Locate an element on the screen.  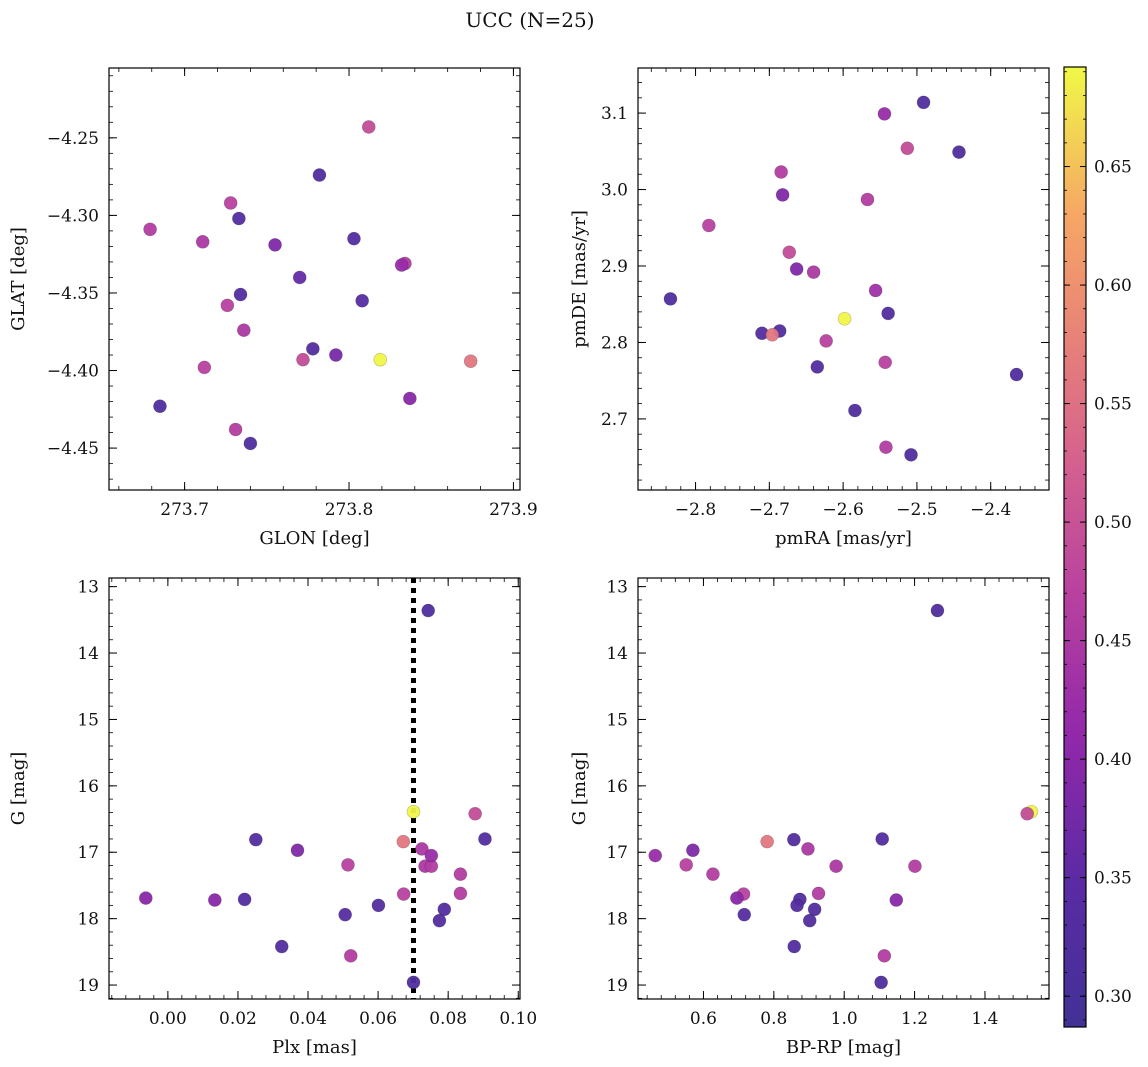
y-tick-label: 17 is located at coordinates (88, 853).